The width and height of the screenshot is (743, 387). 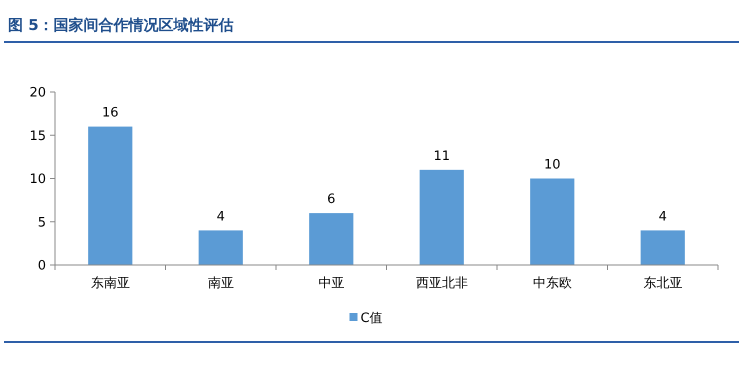 I want to click on y-tick-label: 5, so click(x=42, y=222).